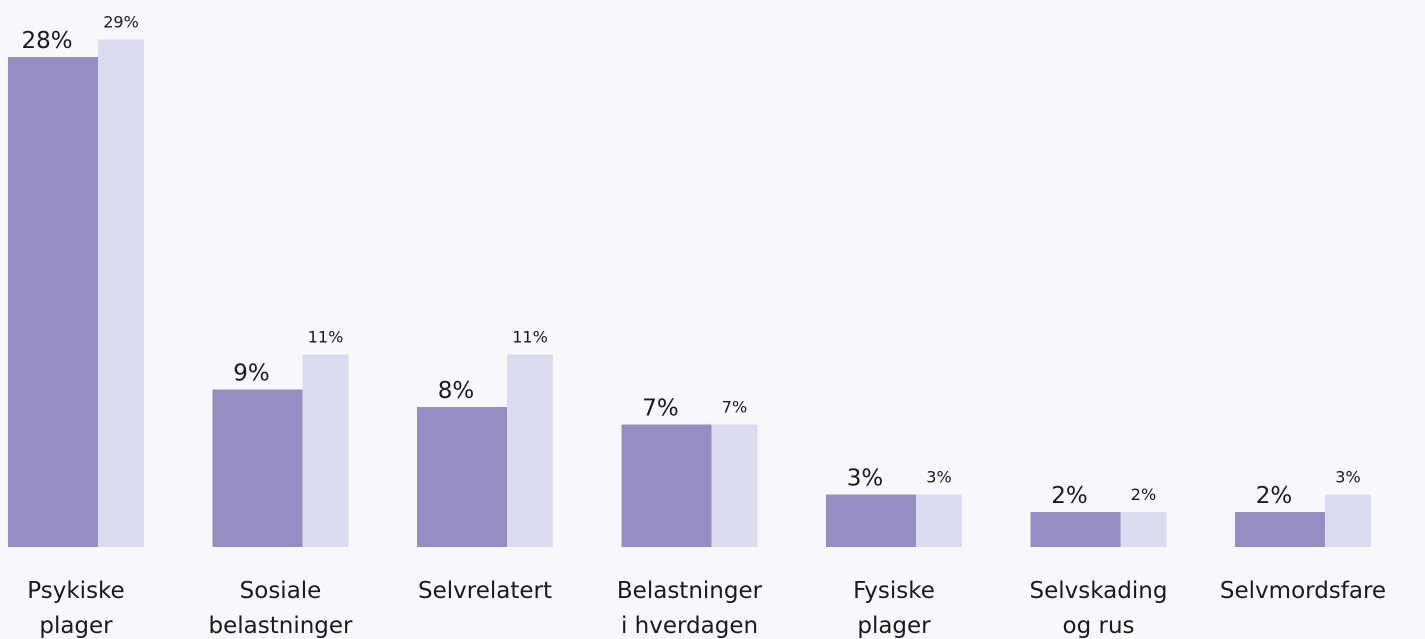 This screenshot has height=639, width=1425. Describe the element at coordinates (281, 608) in the screenshot. I see `category-label: Sosiale belastninger` at that location.